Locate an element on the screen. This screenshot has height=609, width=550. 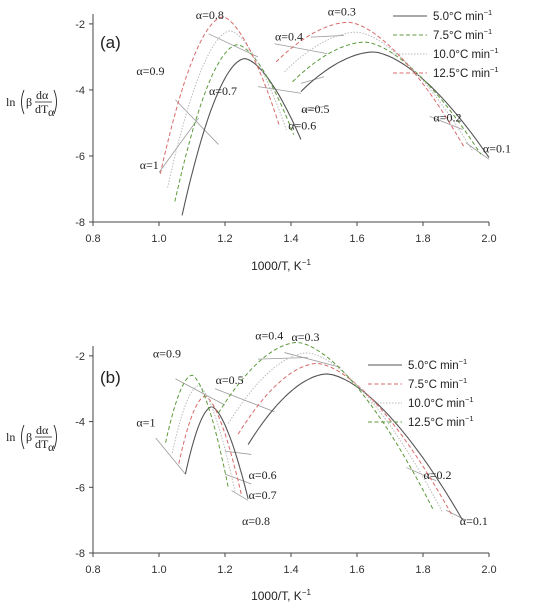
alpha-annotation: α=0.5 is located at coordinates (315, 109).